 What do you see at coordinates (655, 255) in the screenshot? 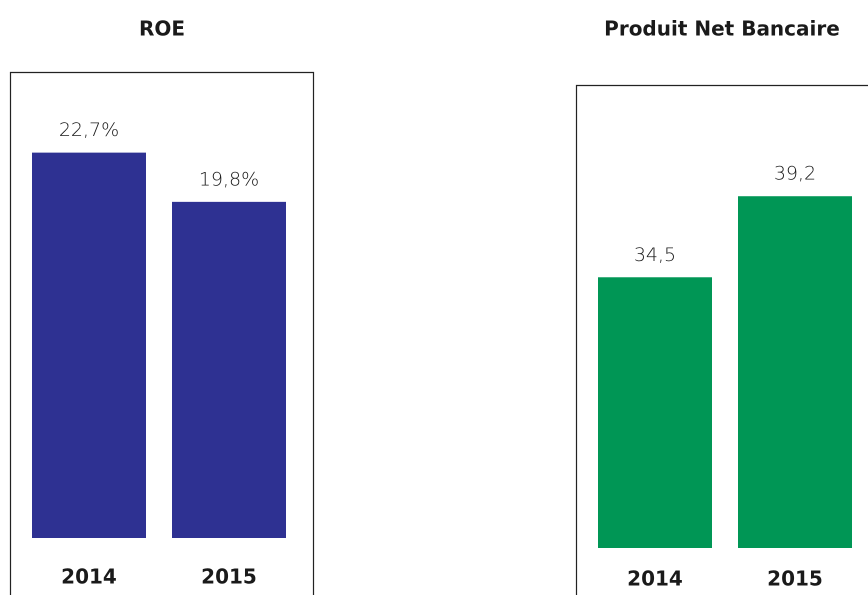
I see `value-label: 34,5` at bounding box center [655, 255].